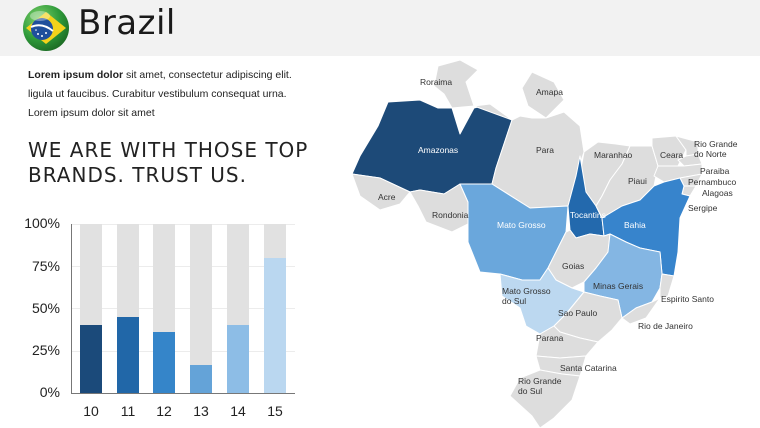 The height and width of the screenshot is (428, 760). Describe the element at coordinates (45, 266) in the screenshot. I see `y-tick-75: 75%` at that location.